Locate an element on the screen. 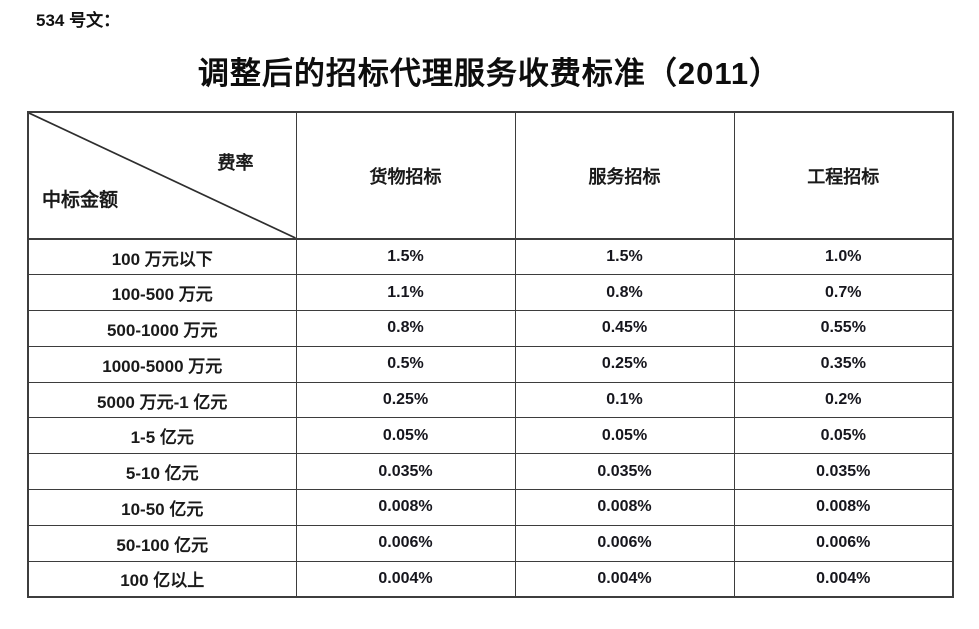 This screenshot has width=979, height=629. goods-rate-cell: 0.5% is located at coordinates (405, 364).